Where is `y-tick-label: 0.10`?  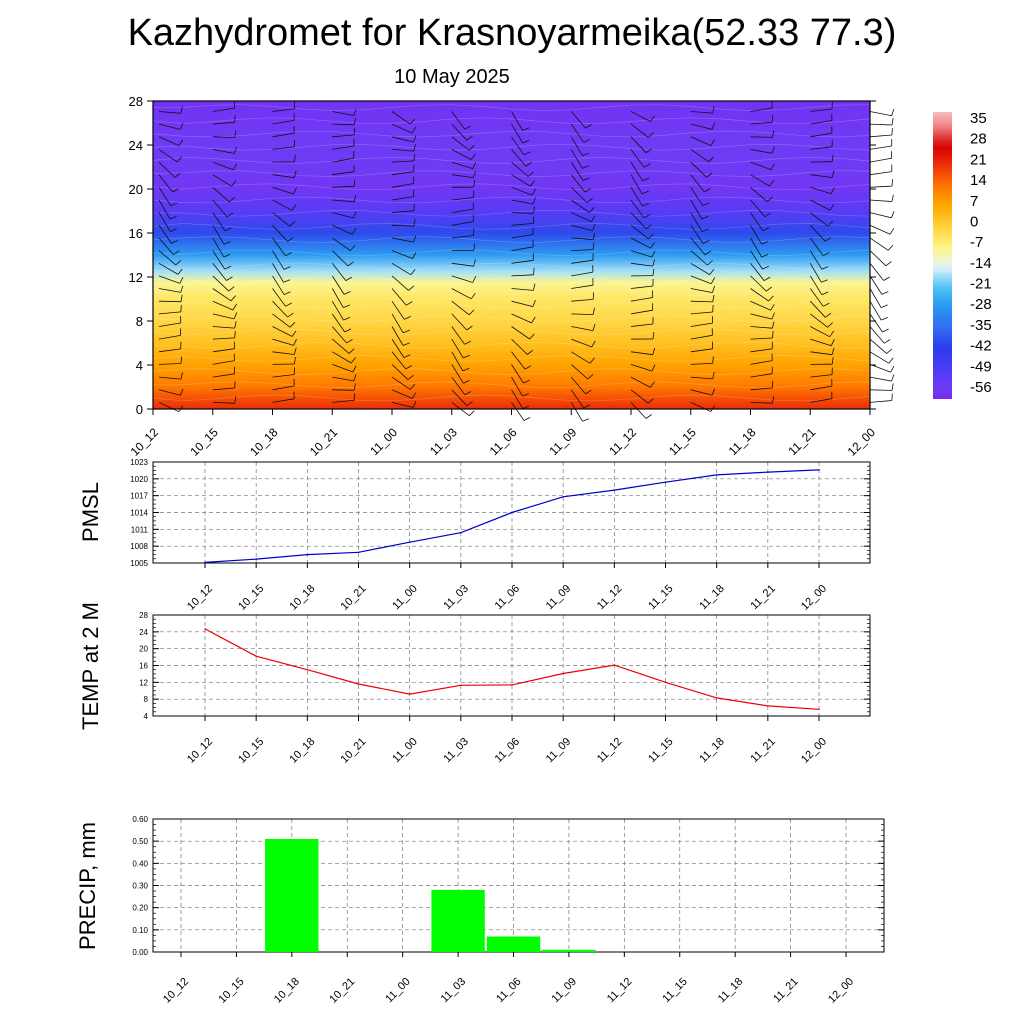 y-tick-label: 0.10 is located at coordinates (140, 930).